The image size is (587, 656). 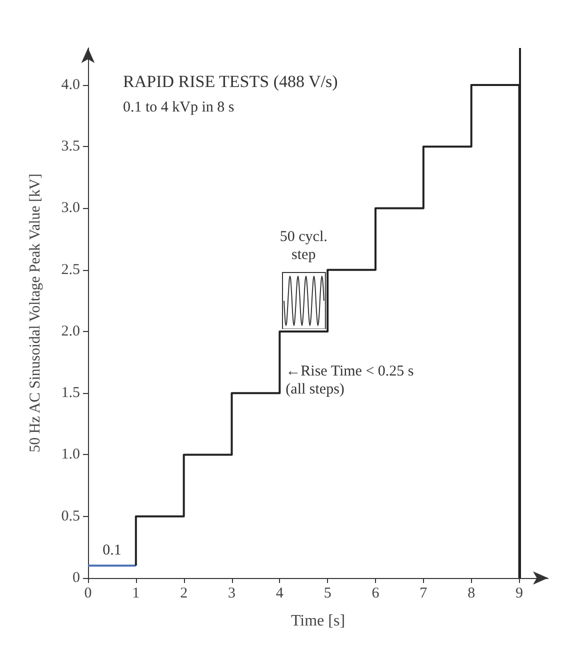 What do you see at coordinates (280, 594) in the screenshot?
I see `x-tick-label: 4` at bounding box center [280, 594].